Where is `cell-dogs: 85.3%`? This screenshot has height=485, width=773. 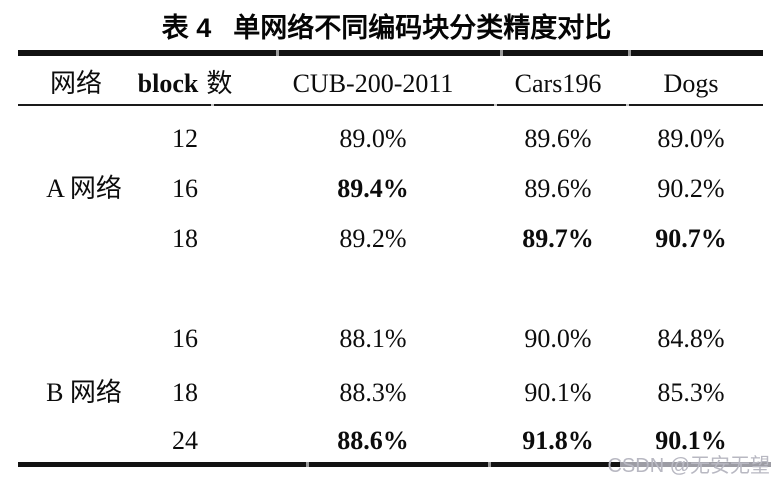
cell-dogs: 85.3% is located at coordinates (691, 392).